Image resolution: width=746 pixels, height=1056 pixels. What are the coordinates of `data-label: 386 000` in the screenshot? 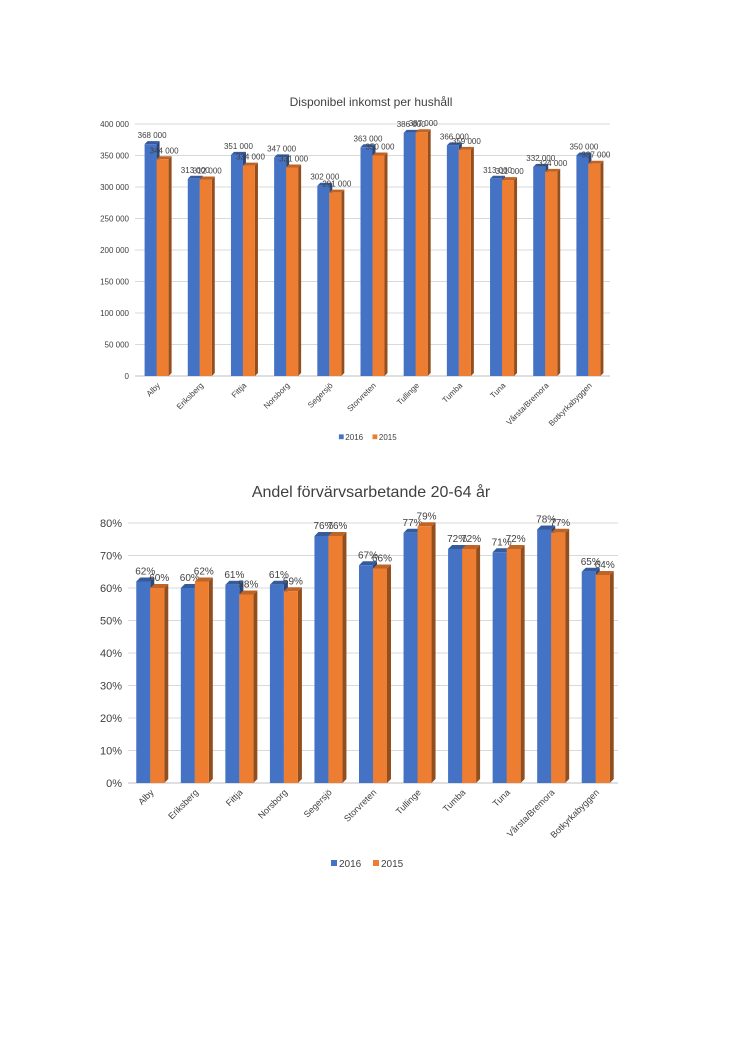 It's located at (411, 124).